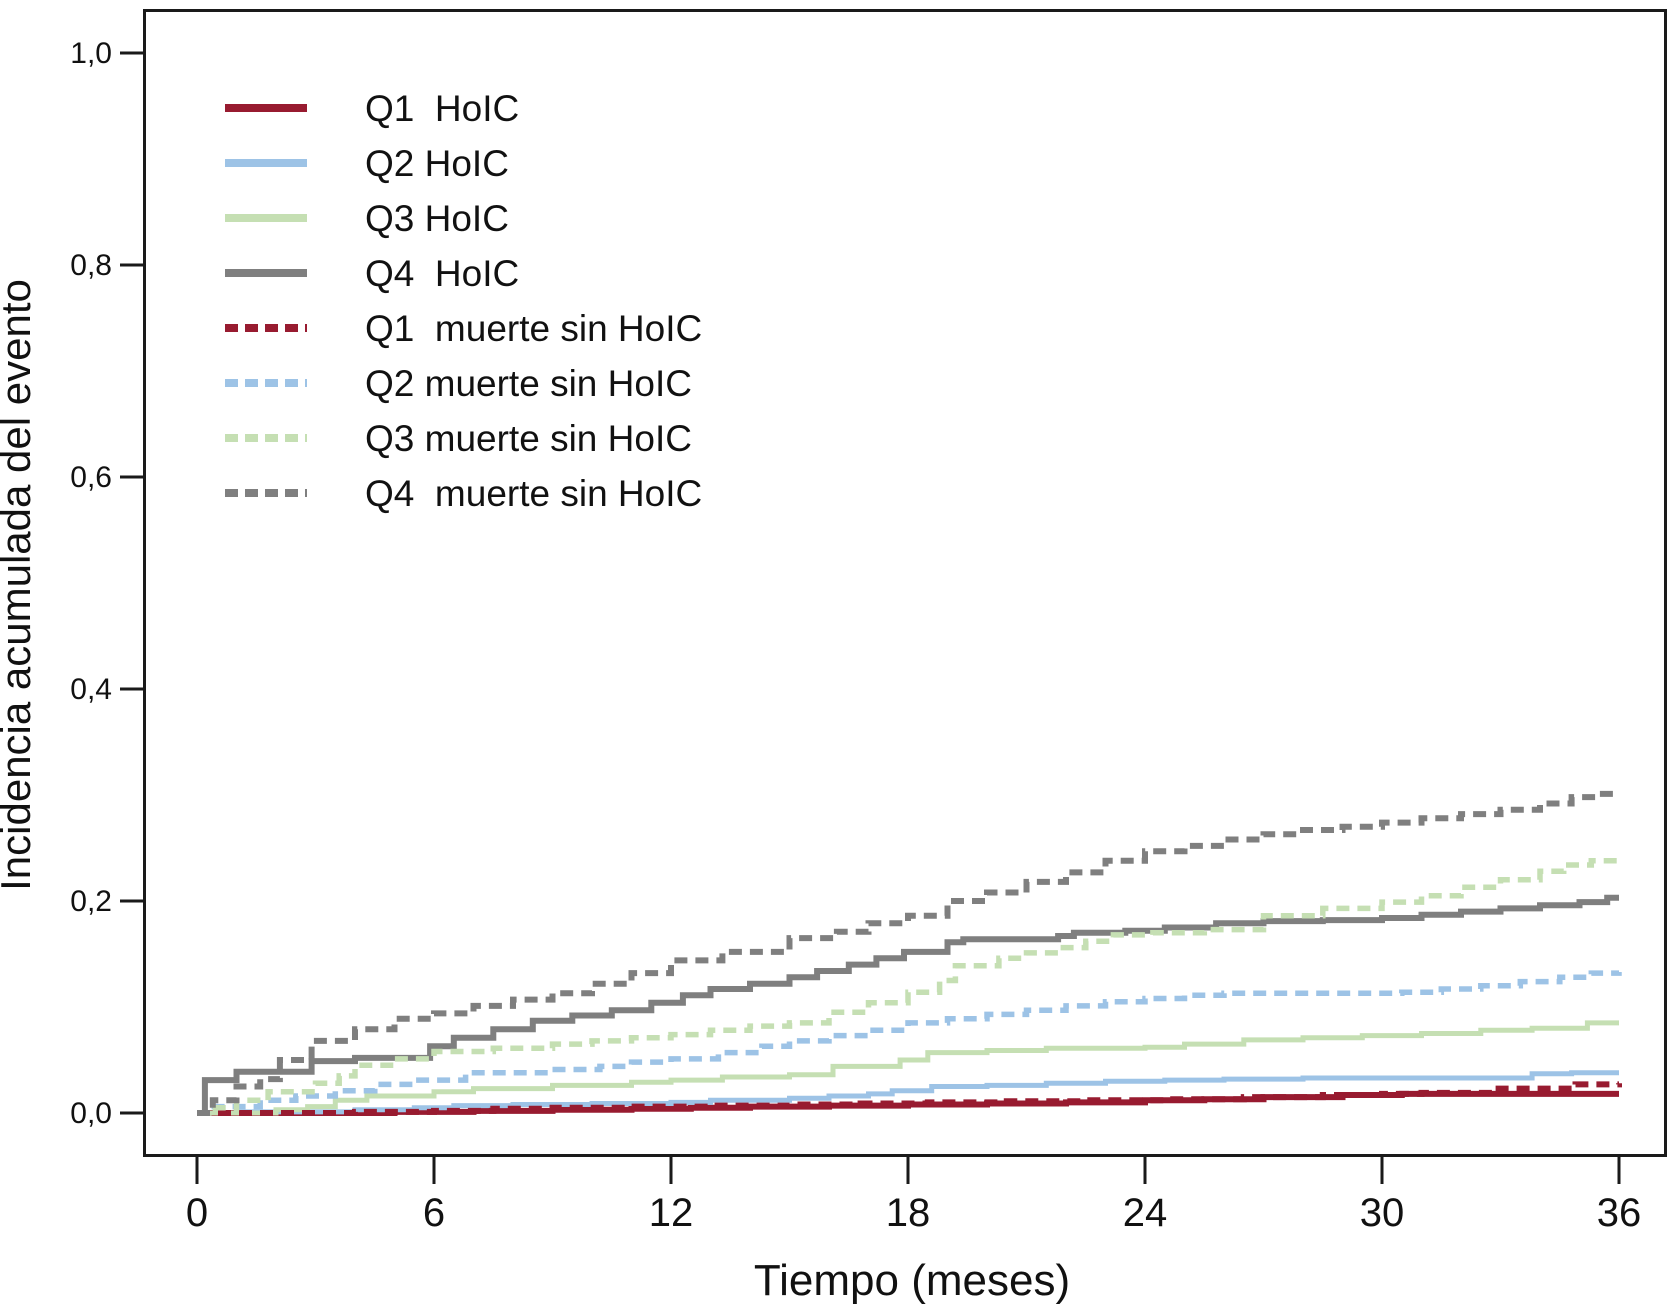 This screenshot has width=1675, height=1306. I want to click on legend-item-8: Q4 muerte sin HoIC, so click(463, 493).